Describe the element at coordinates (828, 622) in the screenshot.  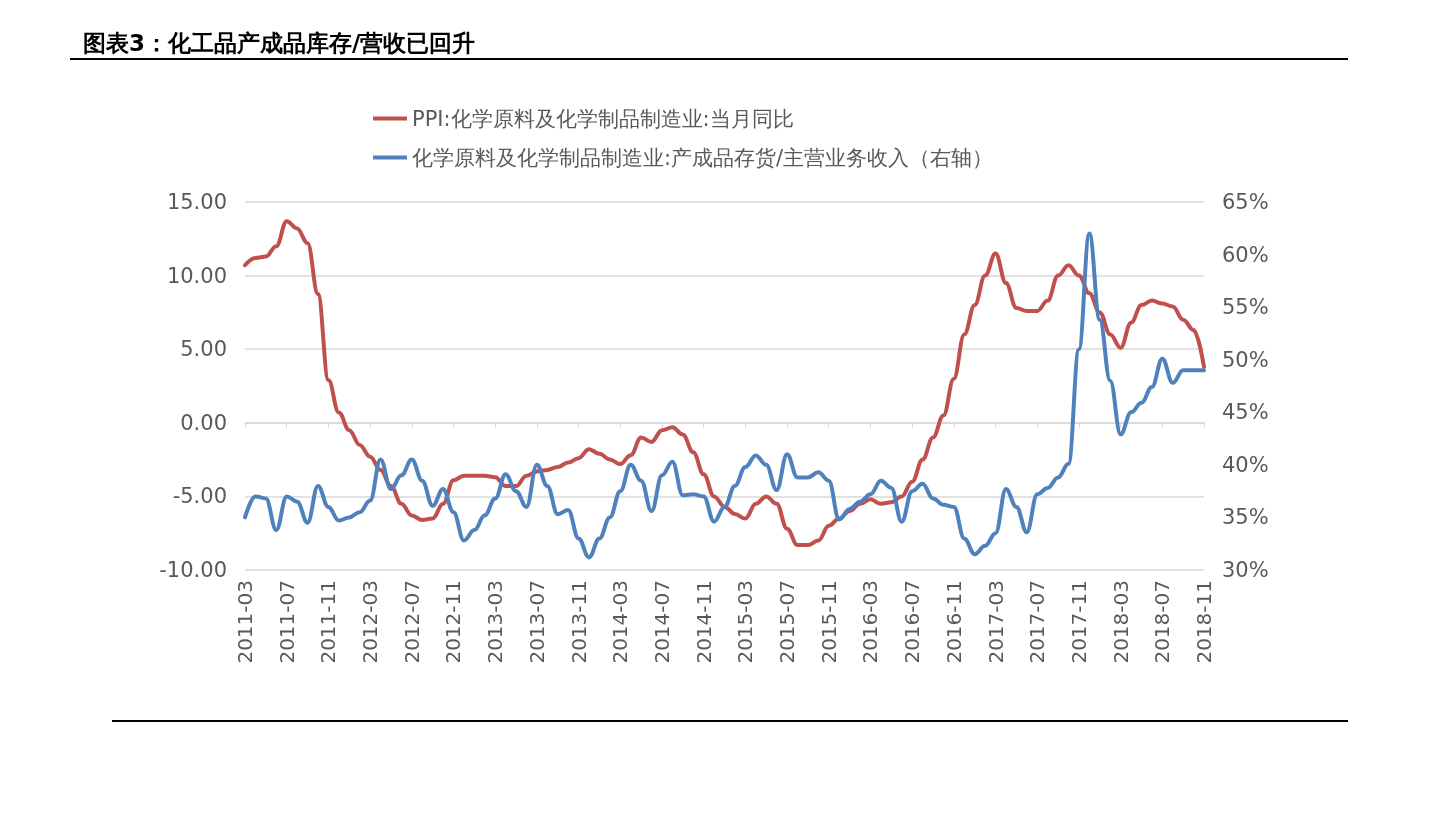
I see `x-tick-label: 2015-11` at that location.